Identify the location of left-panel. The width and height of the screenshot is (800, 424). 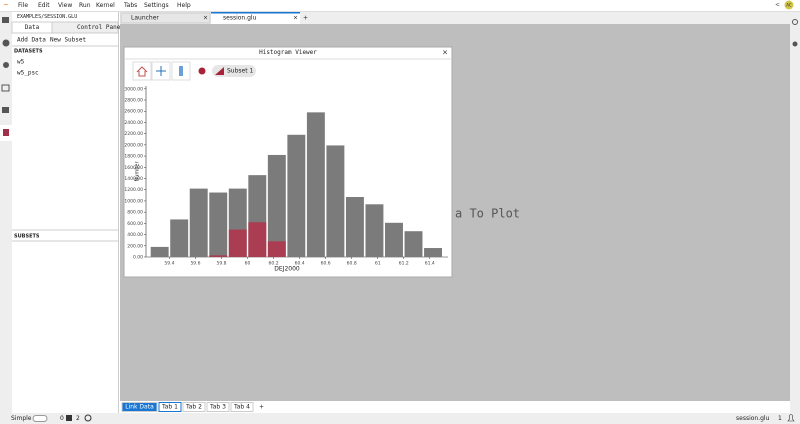
(65, 212).